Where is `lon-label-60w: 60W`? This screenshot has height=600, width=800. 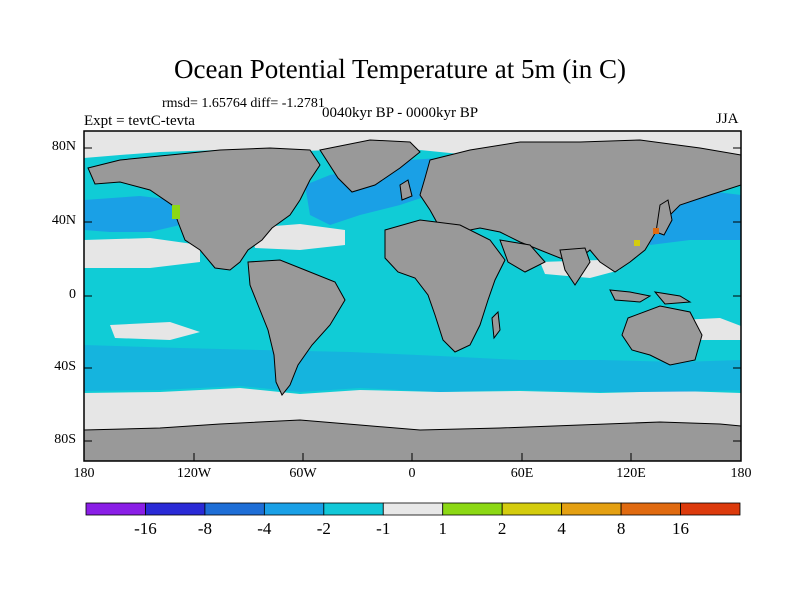 lon-label-60w: 60W is located at coordinates (303, 473).